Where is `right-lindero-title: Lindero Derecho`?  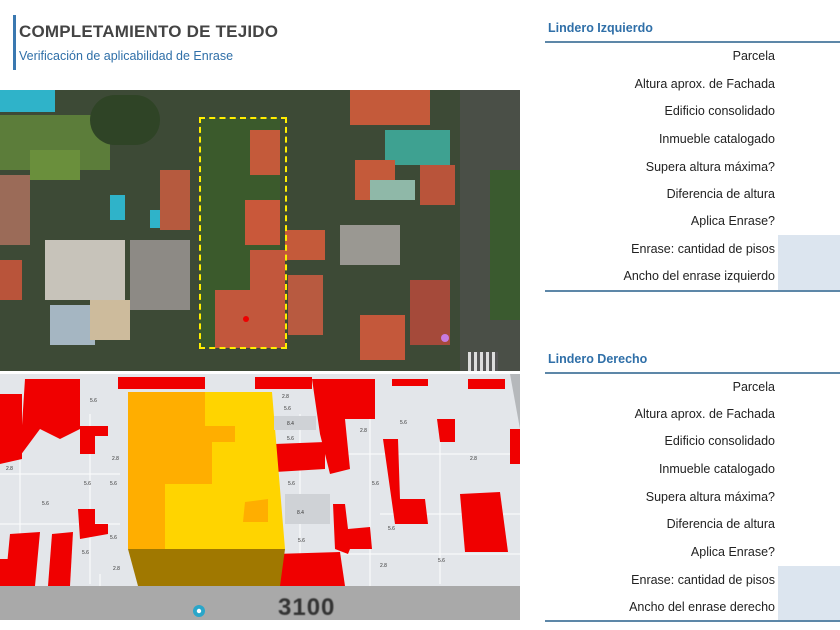 right-lindero-title: Lindero Derecho is located at coordinates (598, 359).